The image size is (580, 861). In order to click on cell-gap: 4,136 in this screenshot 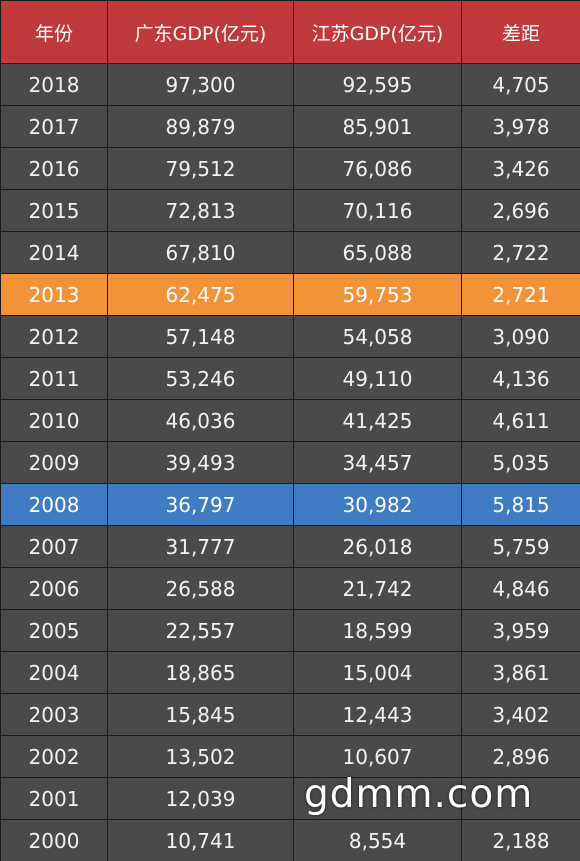, I will do `click(520, 378)`.